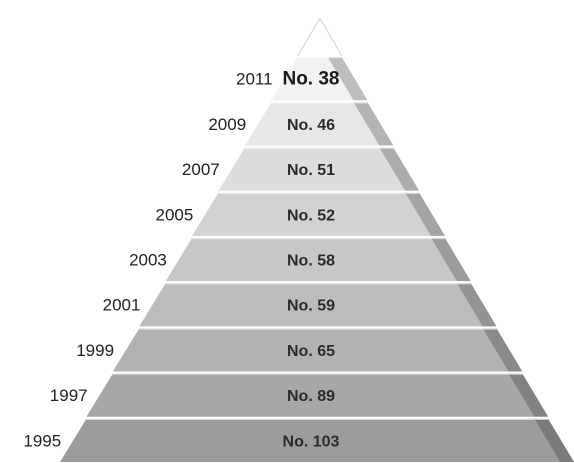 This screenshot has width=574, height=463. I want to click on pyramid-band-1997, so click(310, 395).